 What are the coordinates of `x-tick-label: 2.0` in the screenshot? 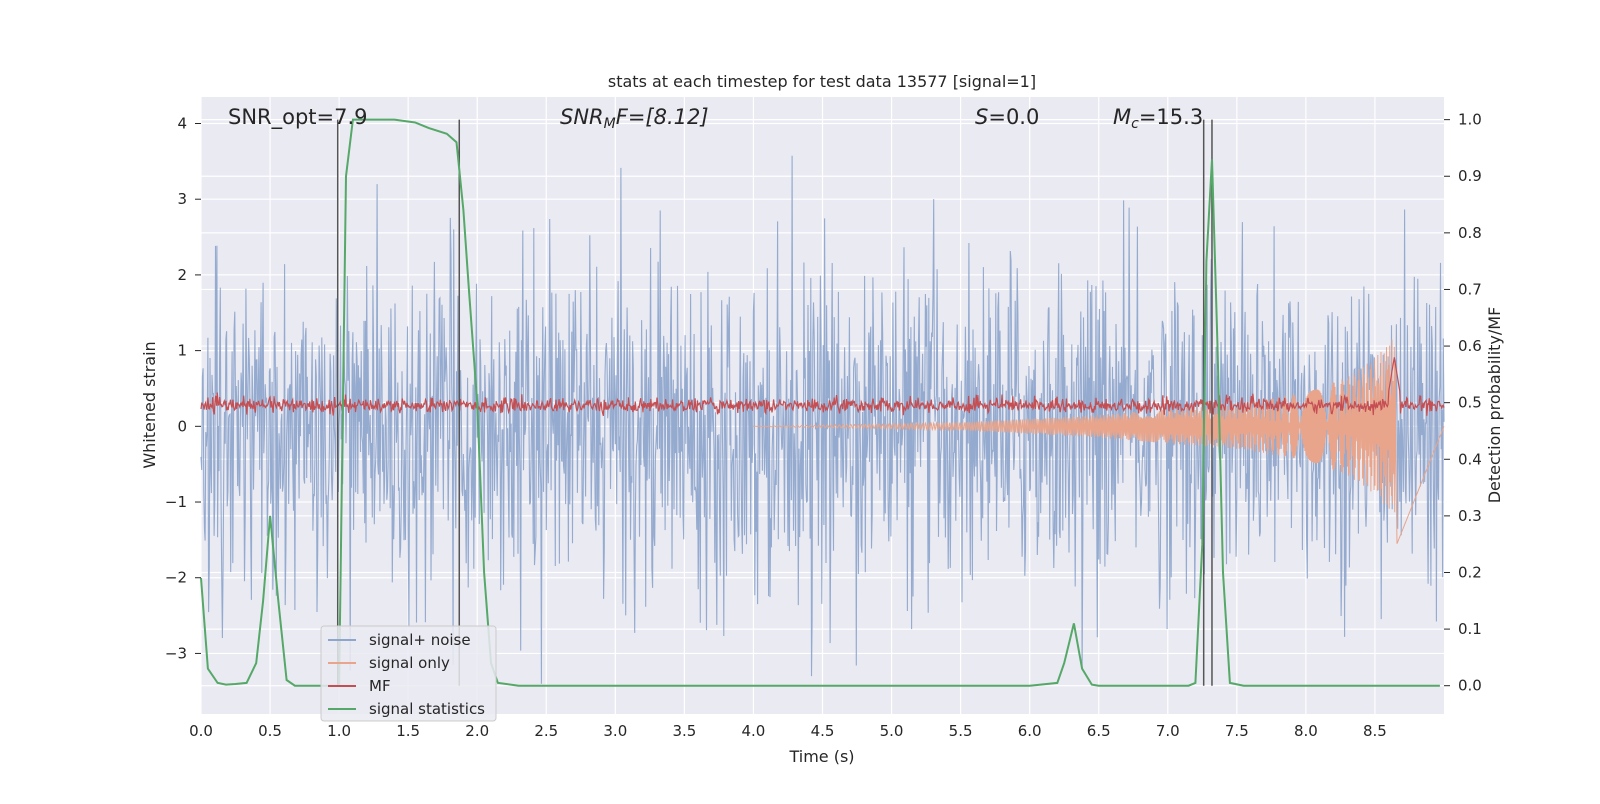 It's located at (477, 731).